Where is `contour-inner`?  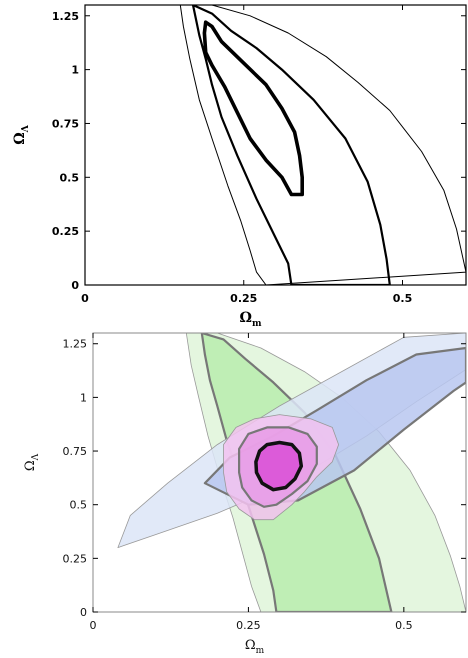 contour-inner is located at coordinates (253, 108).